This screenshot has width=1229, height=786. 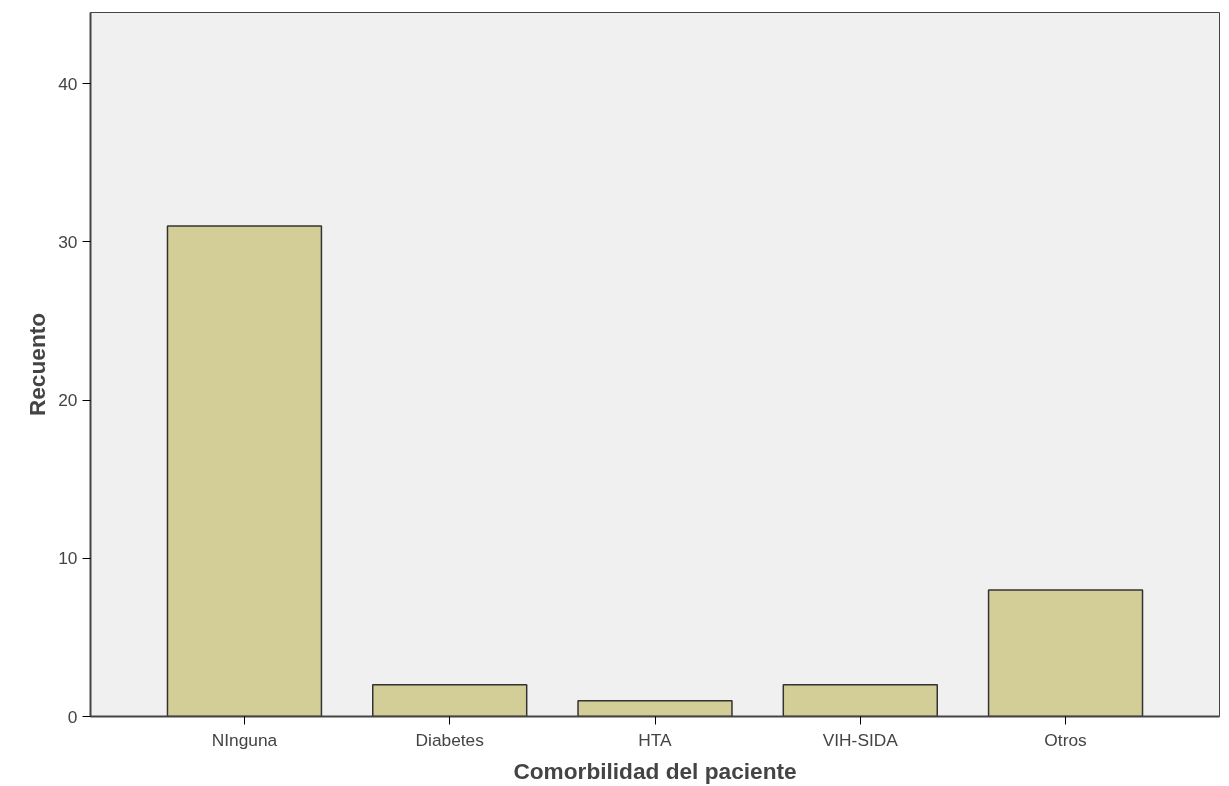 What do you see at coordinates (72, 716) in the screenshot?
I see `y-tick-label: 0` at bounding box center [72, 716].